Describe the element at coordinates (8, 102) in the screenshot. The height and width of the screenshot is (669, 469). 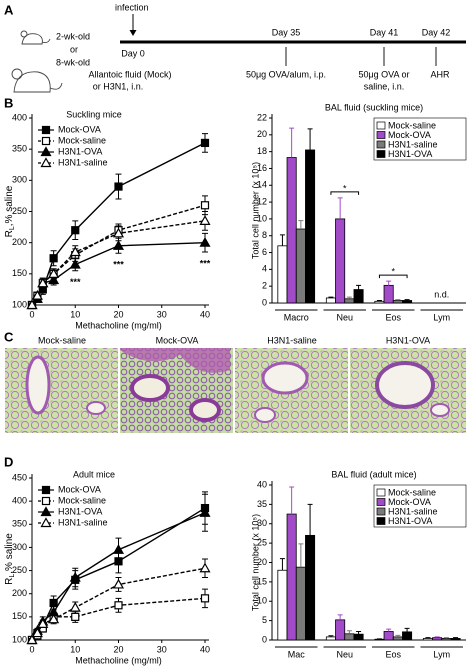
I see `panel-label: B` at that location.